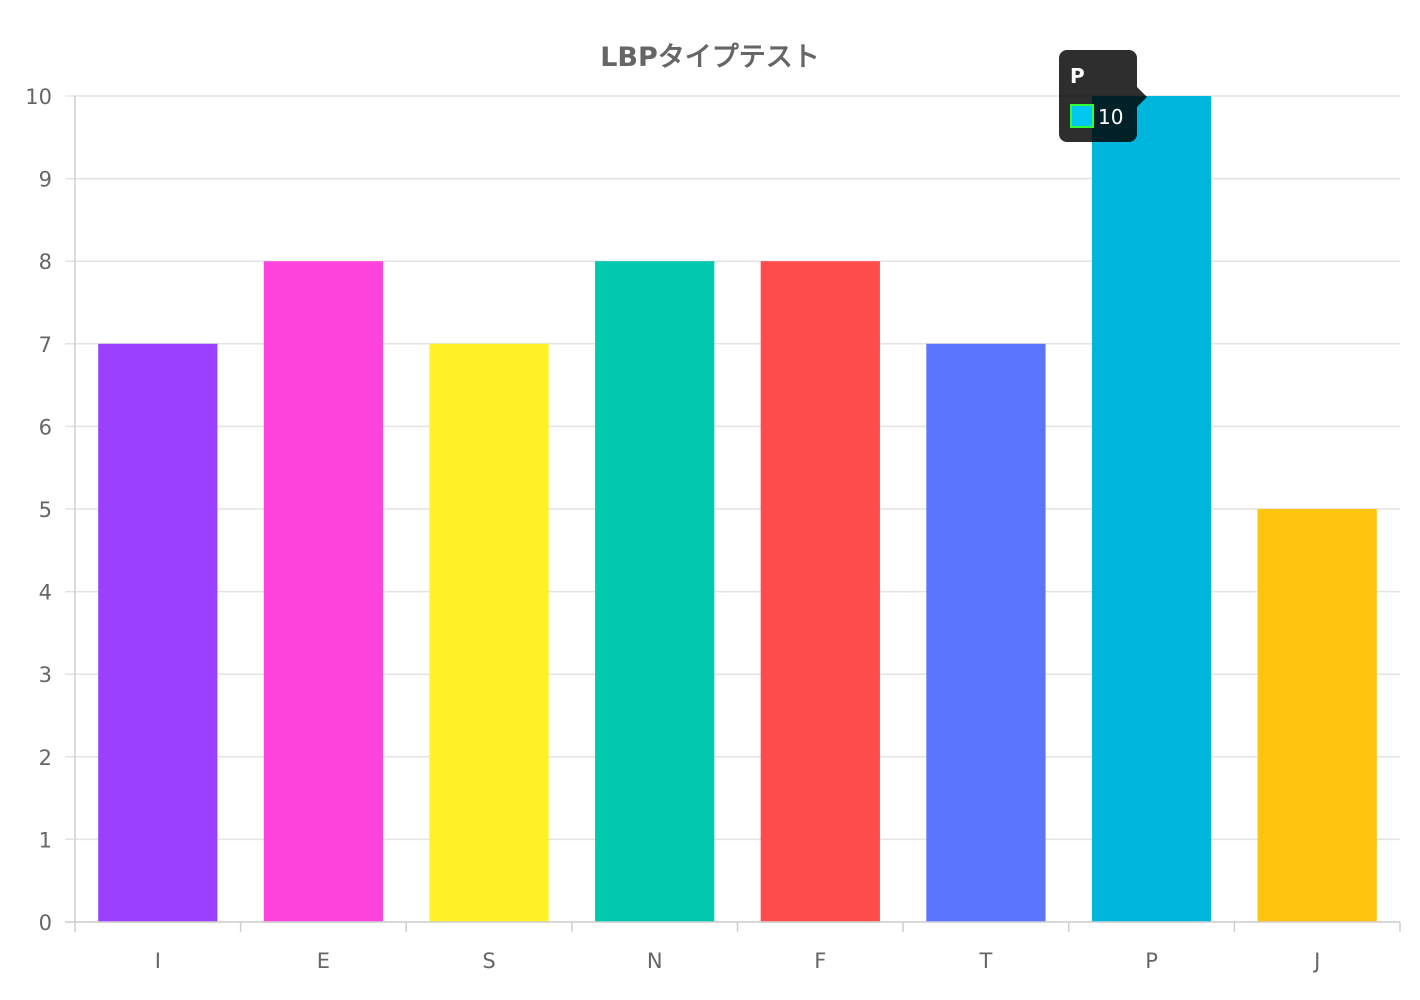 This screenshot has width=1420, height=1000. What do you see at coordinates (158, 632) in the screenshot?
I see `bar-i` at bounding box center [158, 632].